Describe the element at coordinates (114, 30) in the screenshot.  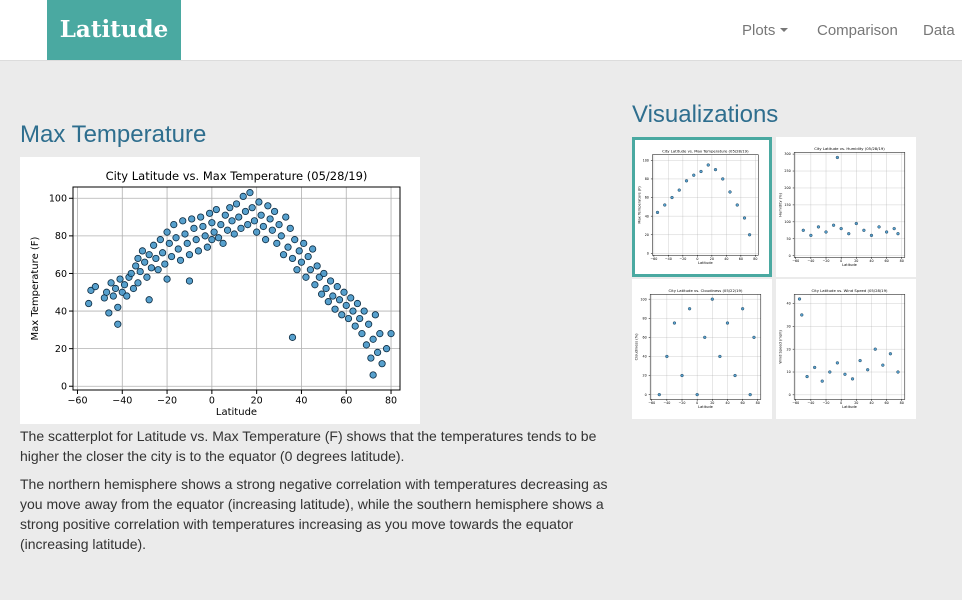
I see `brand-link: Latitude` at that location.